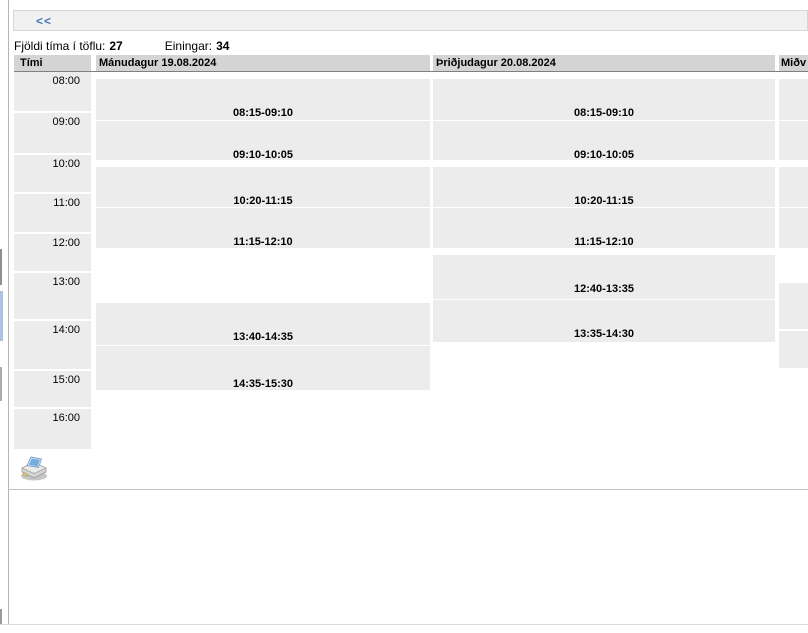 This screenshot has width=808, height=633. What do you see at coordinates (223, 46) in the screenshot?
I see `units-value: 34` at bounding box center [223, 46].